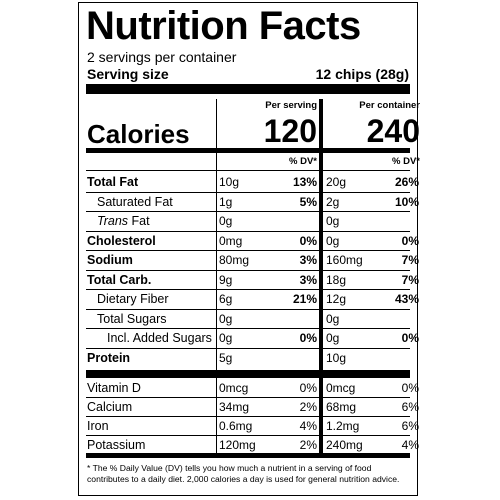  I want to click on nutrient-name-rest: Fat, so click(139, 221).